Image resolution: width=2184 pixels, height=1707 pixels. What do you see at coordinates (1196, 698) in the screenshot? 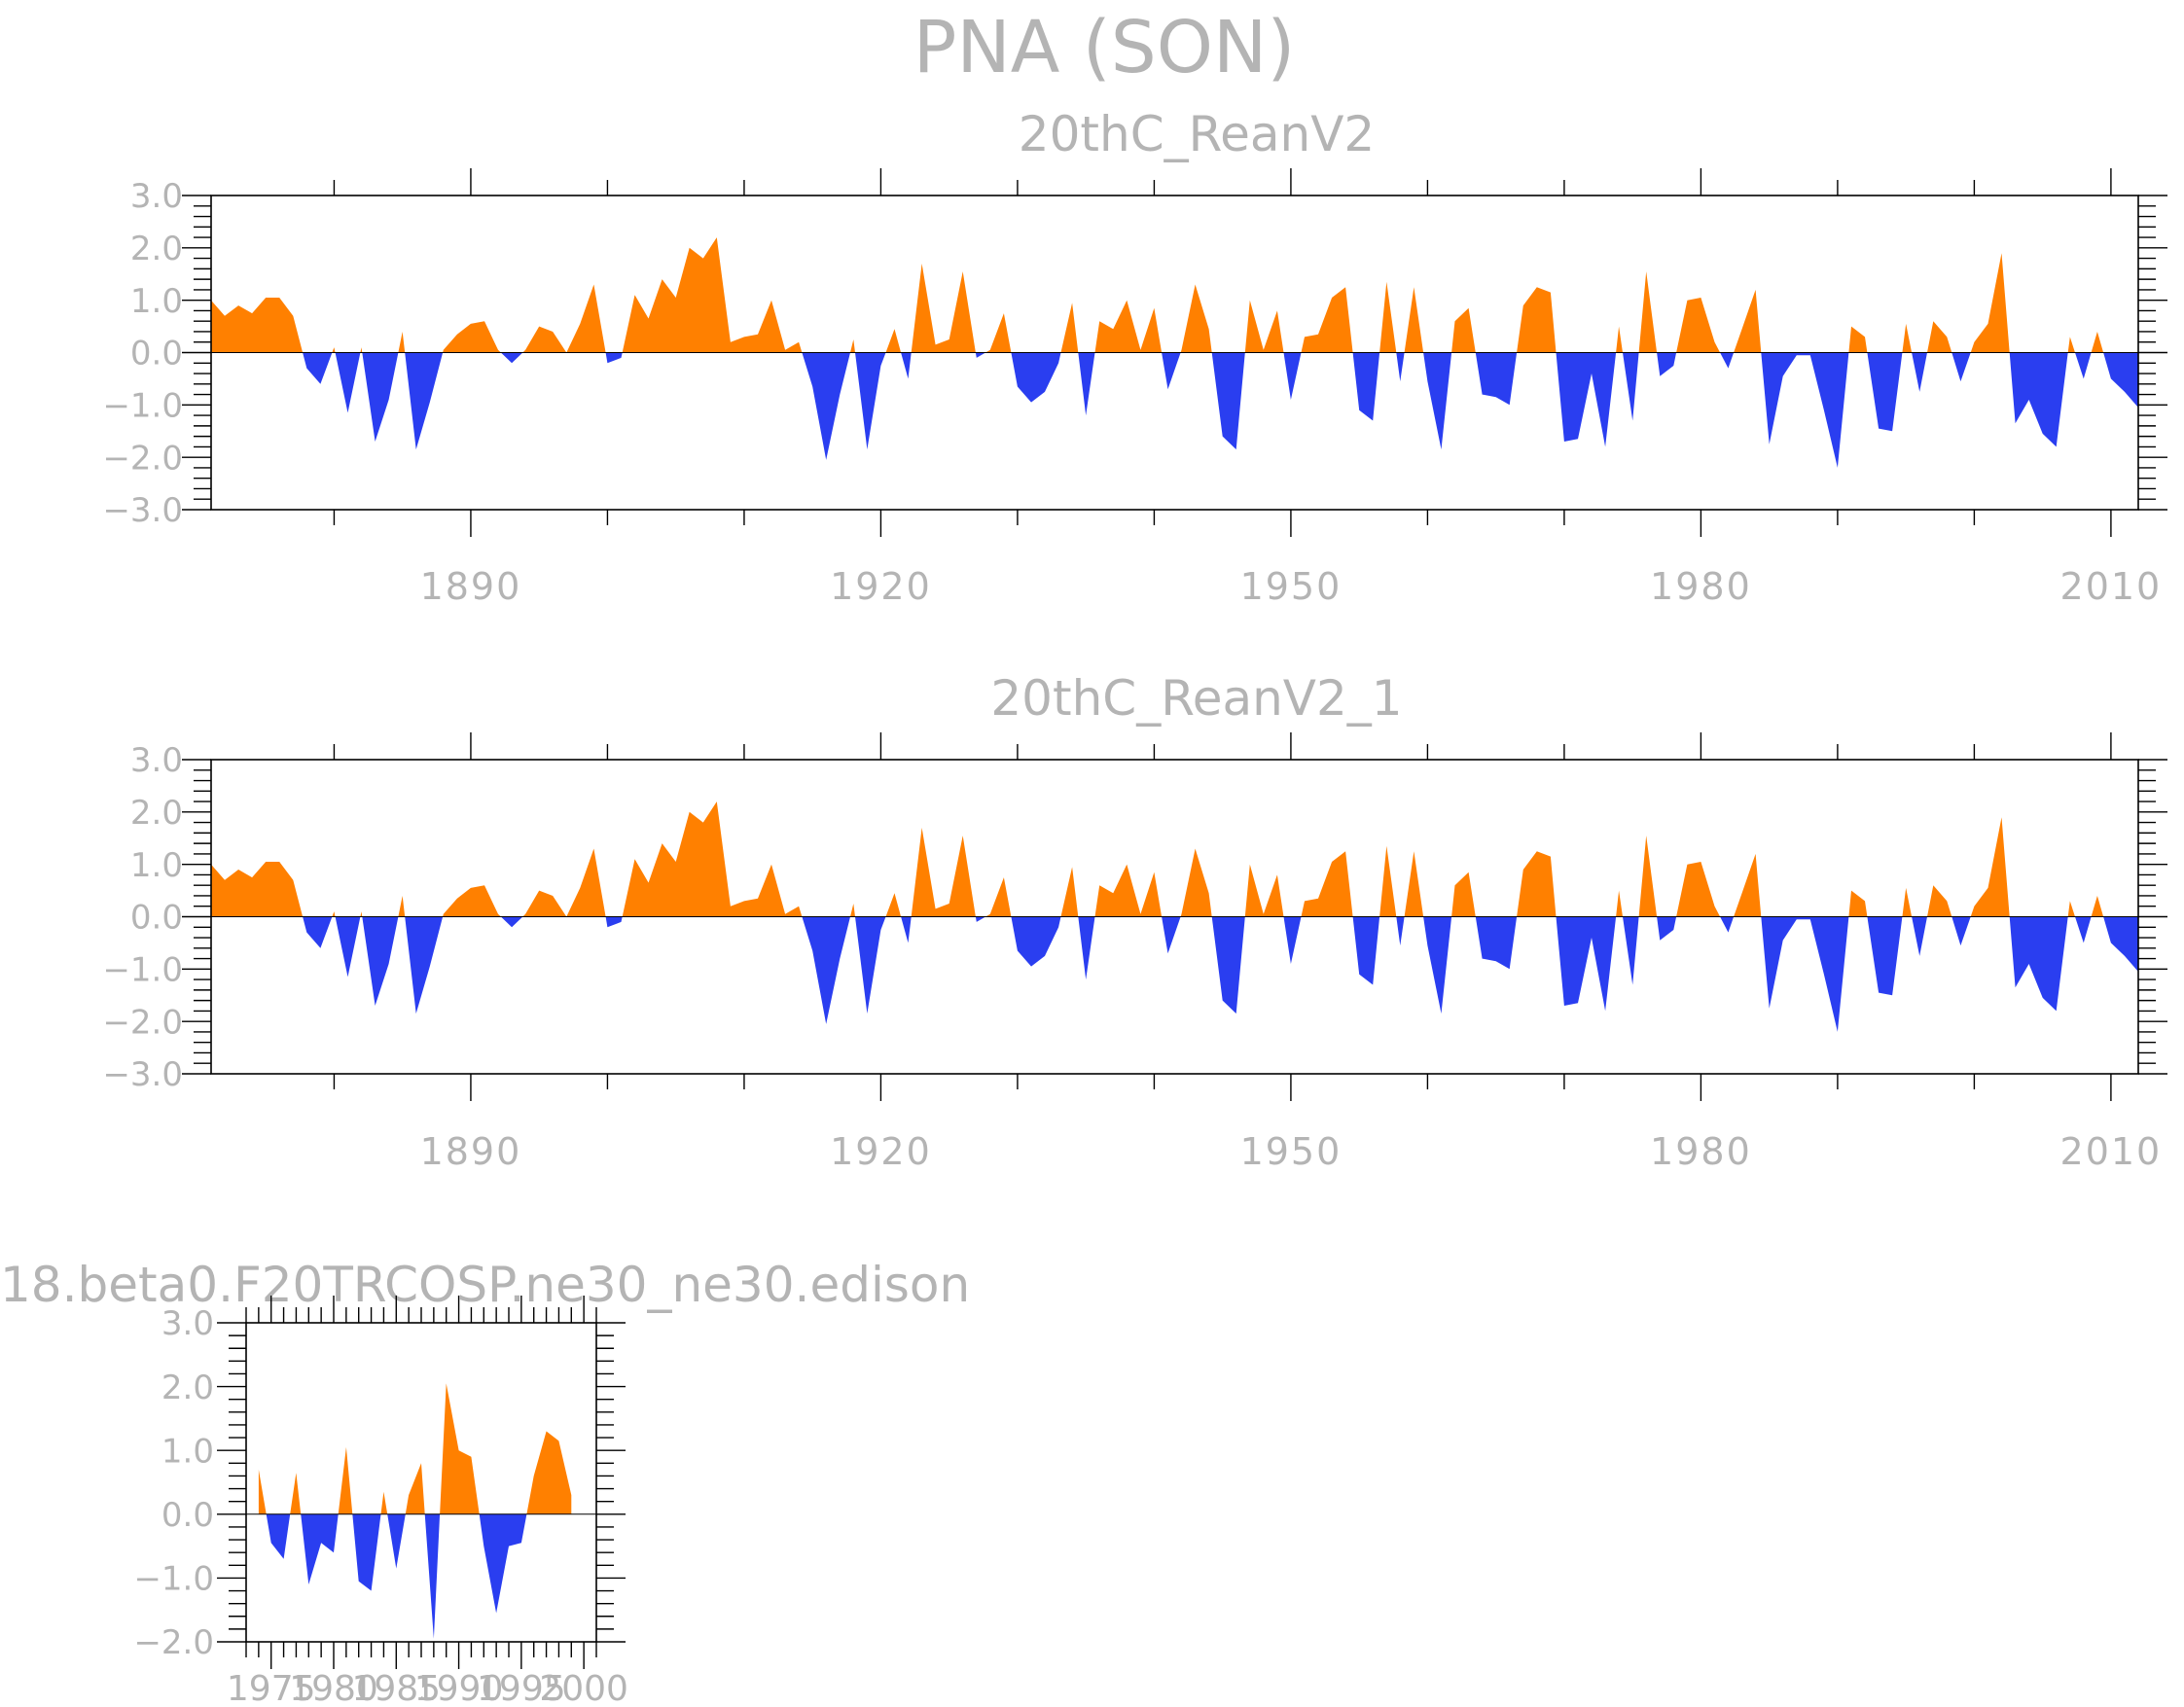
I see `panel-title: 20thC_ReanV2_1` at bounding box center [1196, 698].